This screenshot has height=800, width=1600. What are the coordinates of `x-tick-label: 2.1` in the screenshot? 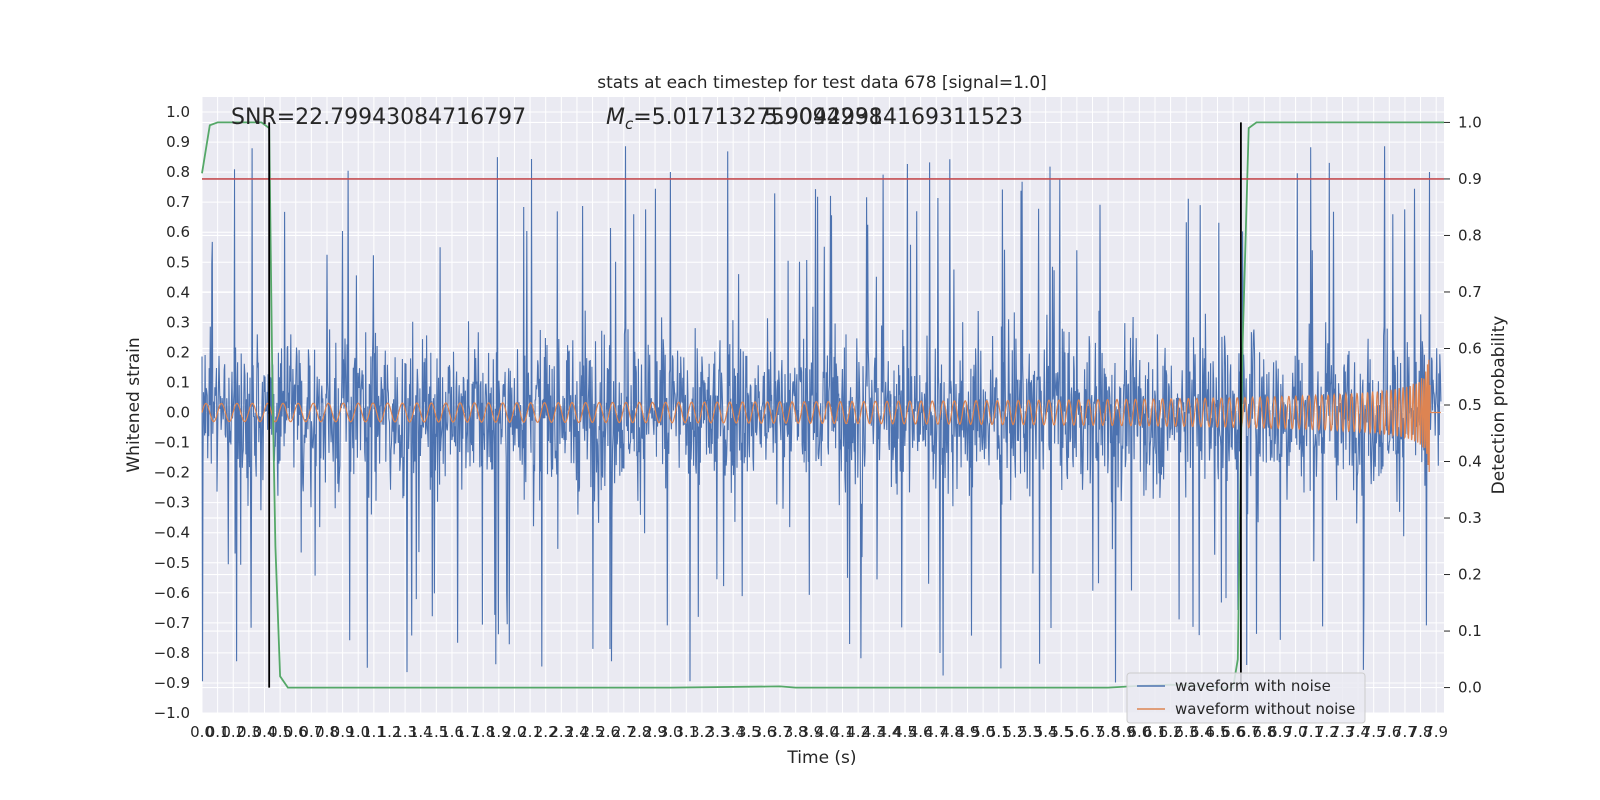 It's located at (530, 732).